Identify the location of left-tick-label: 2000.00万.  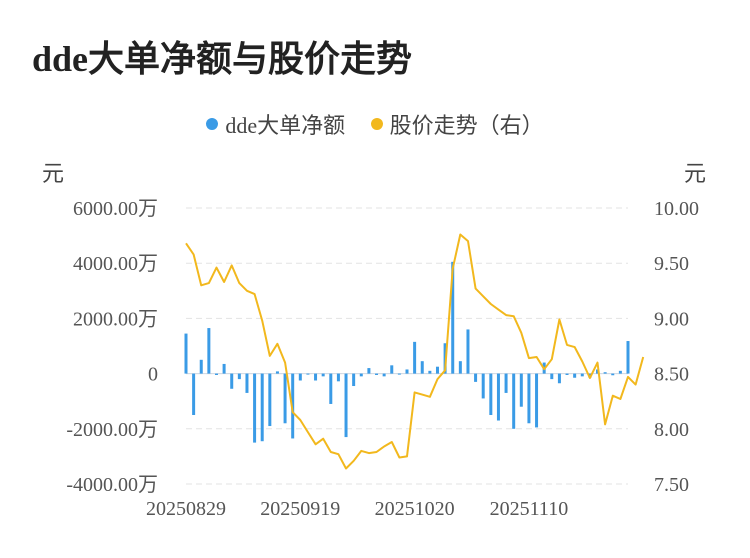
(115, 319).